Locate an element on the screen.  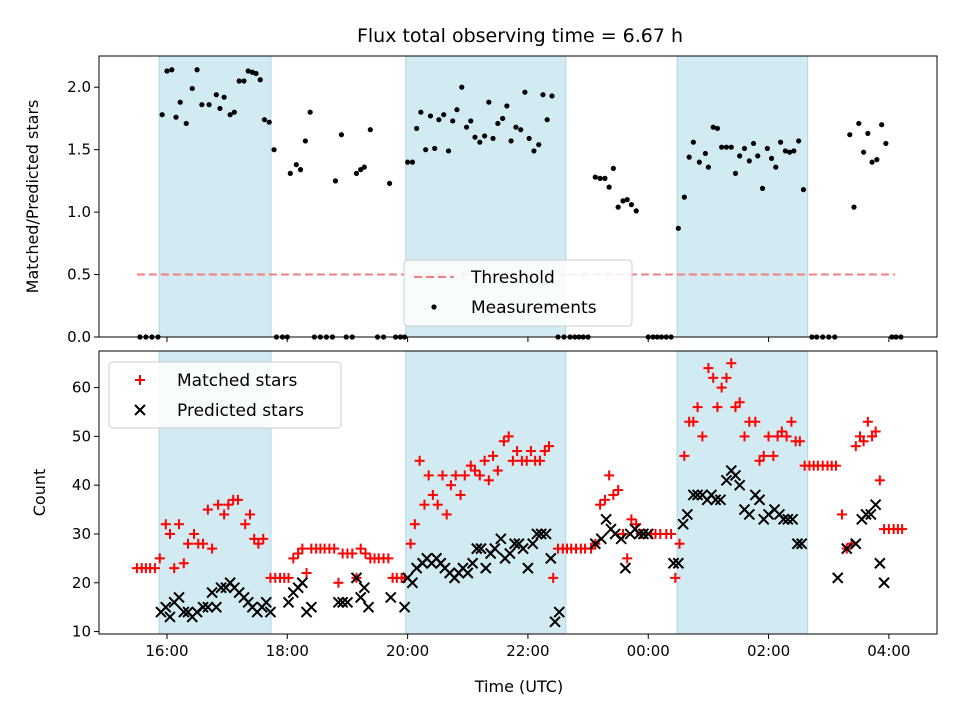
legend: Matched stars Predicted stars is located at coordinates (225, 395).